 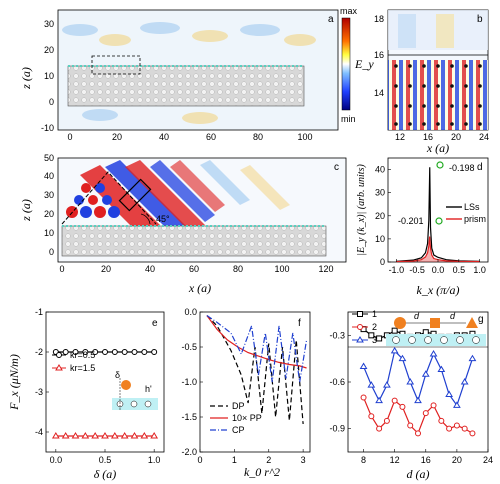 What do you see at coordinates (14, 382) in the screenshot?
I see `panel-e-ylabel: F_x (μN/m)` at bounding box center [14, 382].